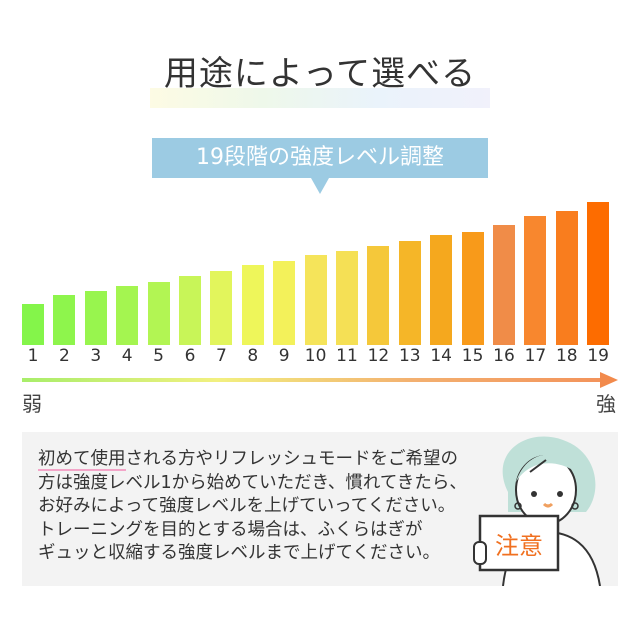 This screenshot has height=640, width=640. I want to click on weak-label: 弱, so click(32, 404).